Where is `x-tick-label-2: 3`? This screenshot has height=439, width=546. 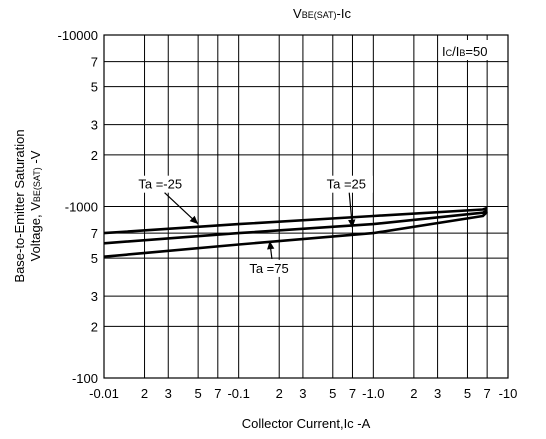 x-tick-label-2: 3 is located at coordinates (168, 393).